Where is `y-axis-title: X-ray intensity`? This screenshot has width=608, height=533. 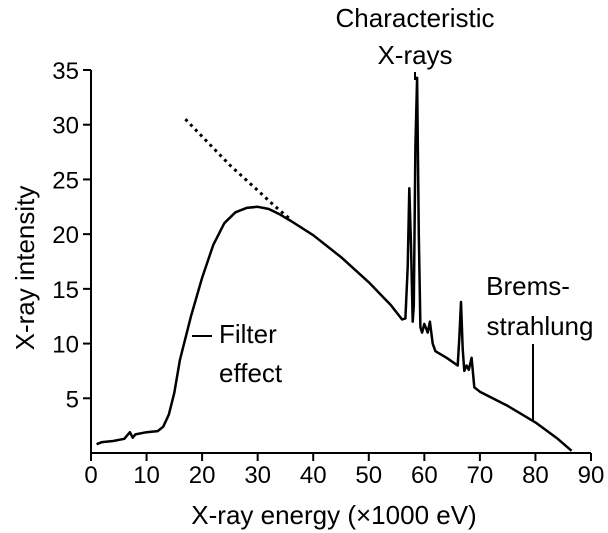
y-axis-title: X-ray intensity is located at coordinates (25, 268).